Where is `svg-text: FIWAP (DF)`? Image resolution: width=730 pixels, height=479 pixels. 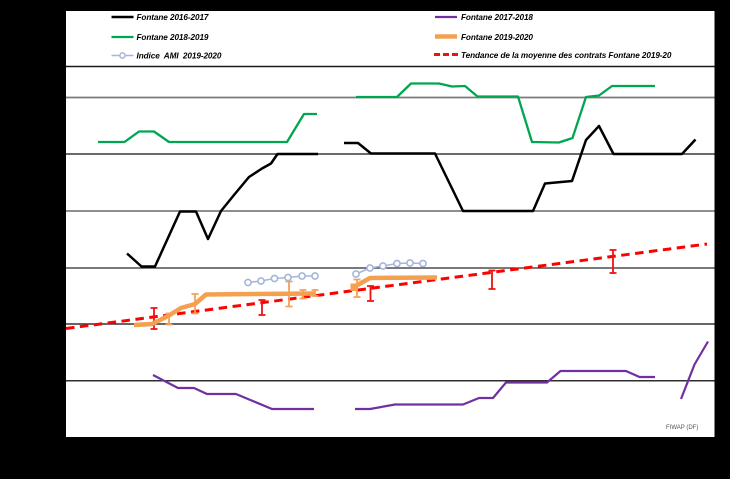
svg-text: FIWAP (DF) is located at coordinates (682, 428).